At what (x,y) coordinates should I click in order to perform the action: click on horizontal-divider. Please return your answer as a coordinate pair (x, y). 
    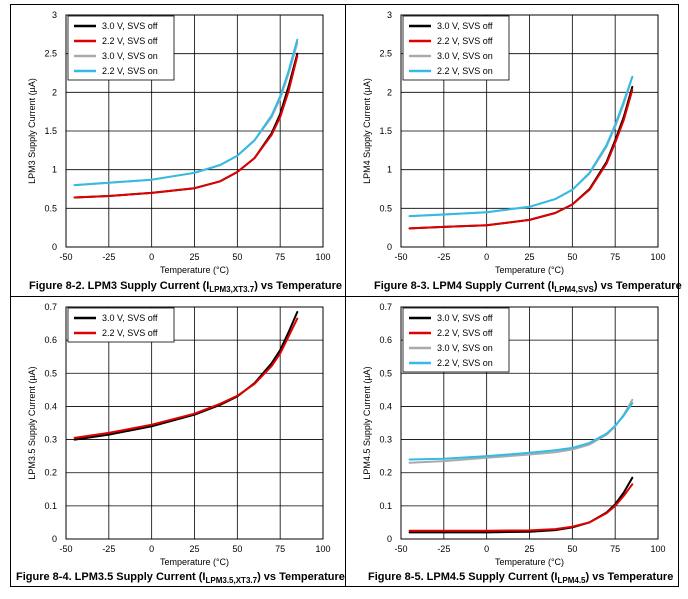
    Looking at the image, I should click on (344, 296).